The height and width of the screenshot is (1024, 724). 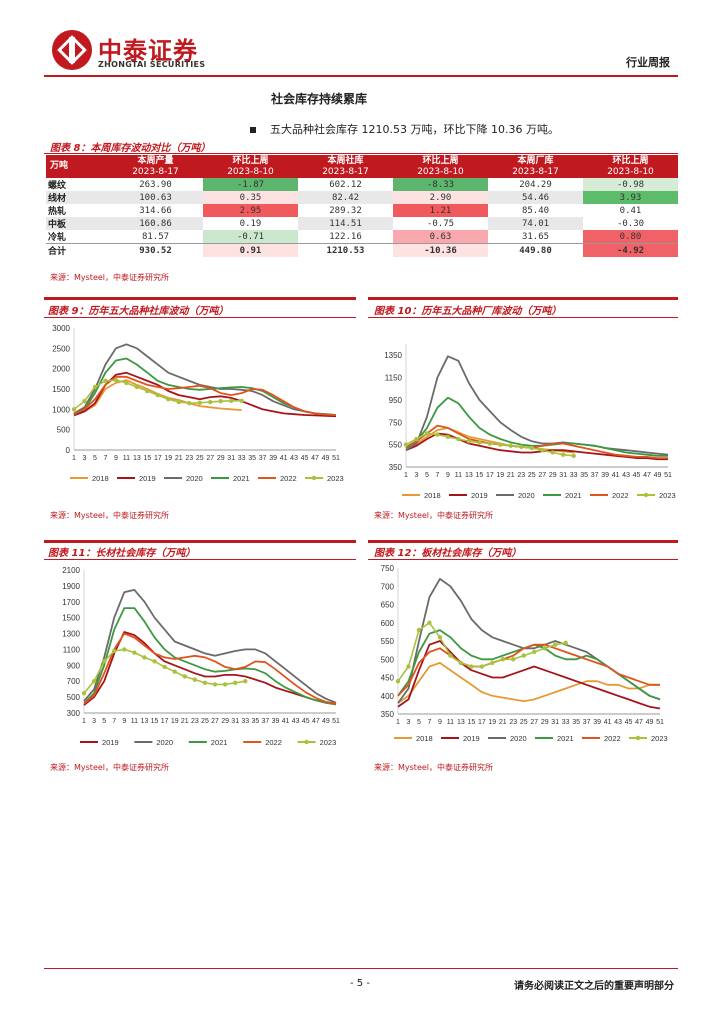 I want to click on section-title: 社会库存持续累库, so click(x=319, y=99).